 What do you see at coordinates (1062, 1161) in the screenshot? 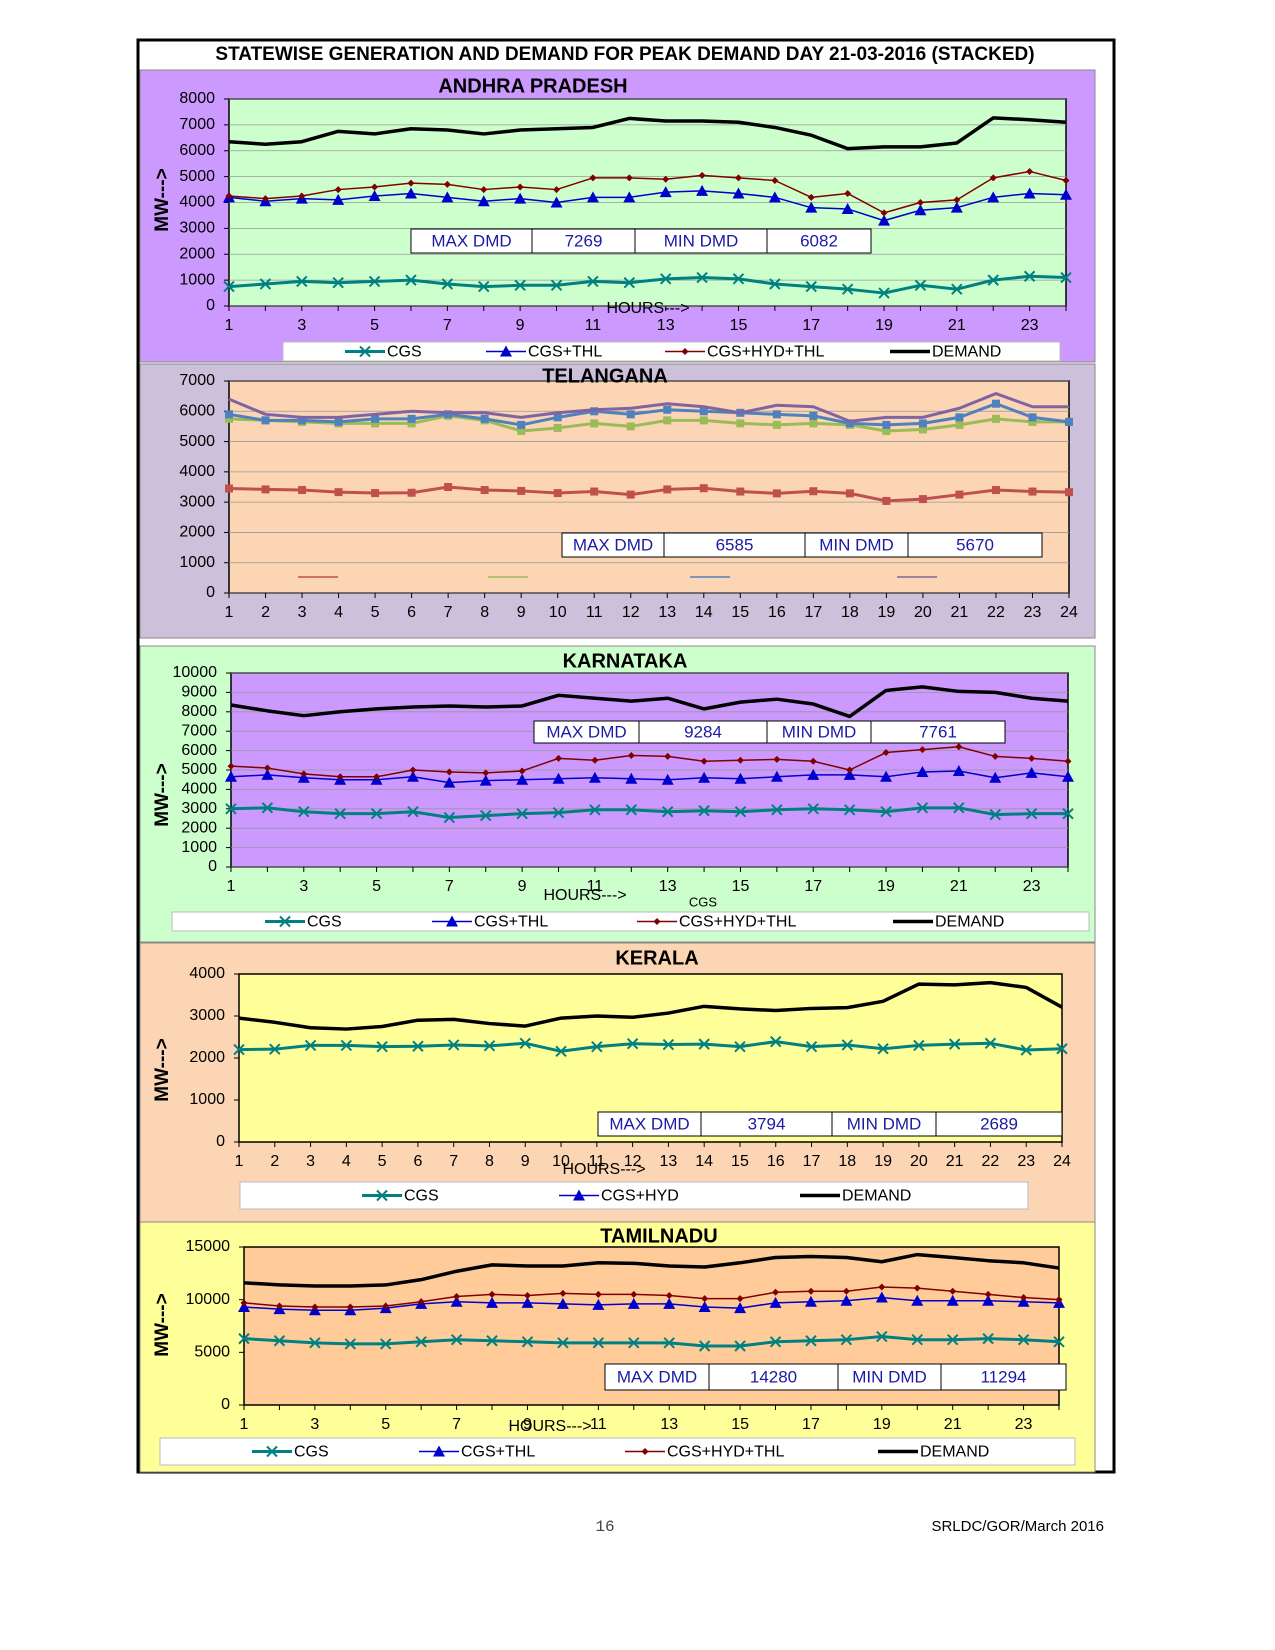
I see `x-tick-label: 24` at bounding box center [1062, 1161].